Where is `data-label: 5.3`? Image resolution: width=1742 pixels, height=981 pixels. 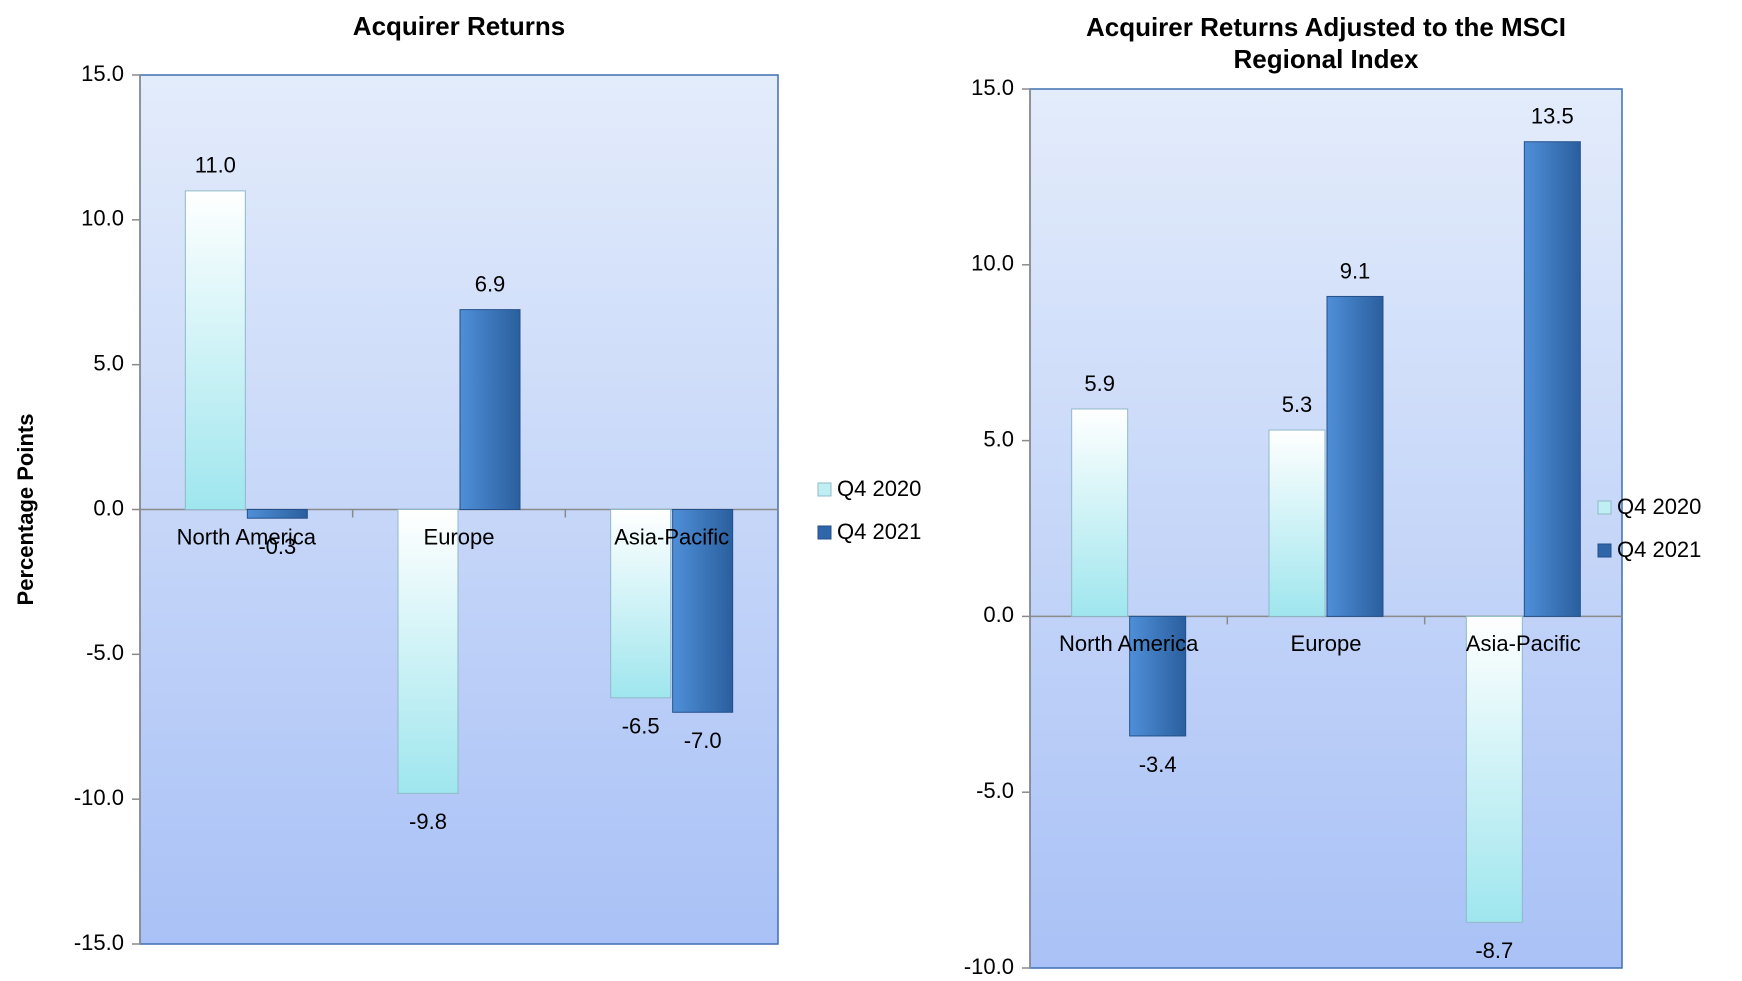
data-label: 5.3 is located at coordinates (1297, 404).